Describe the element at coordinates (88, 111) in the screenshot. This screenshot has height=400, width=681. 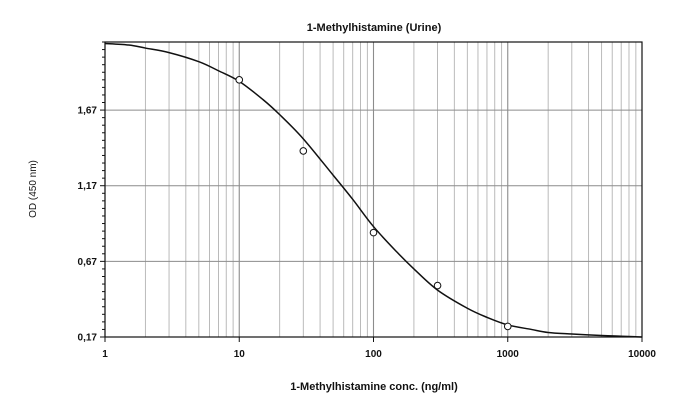
I see `y-tick-label: 1,67` at that location.